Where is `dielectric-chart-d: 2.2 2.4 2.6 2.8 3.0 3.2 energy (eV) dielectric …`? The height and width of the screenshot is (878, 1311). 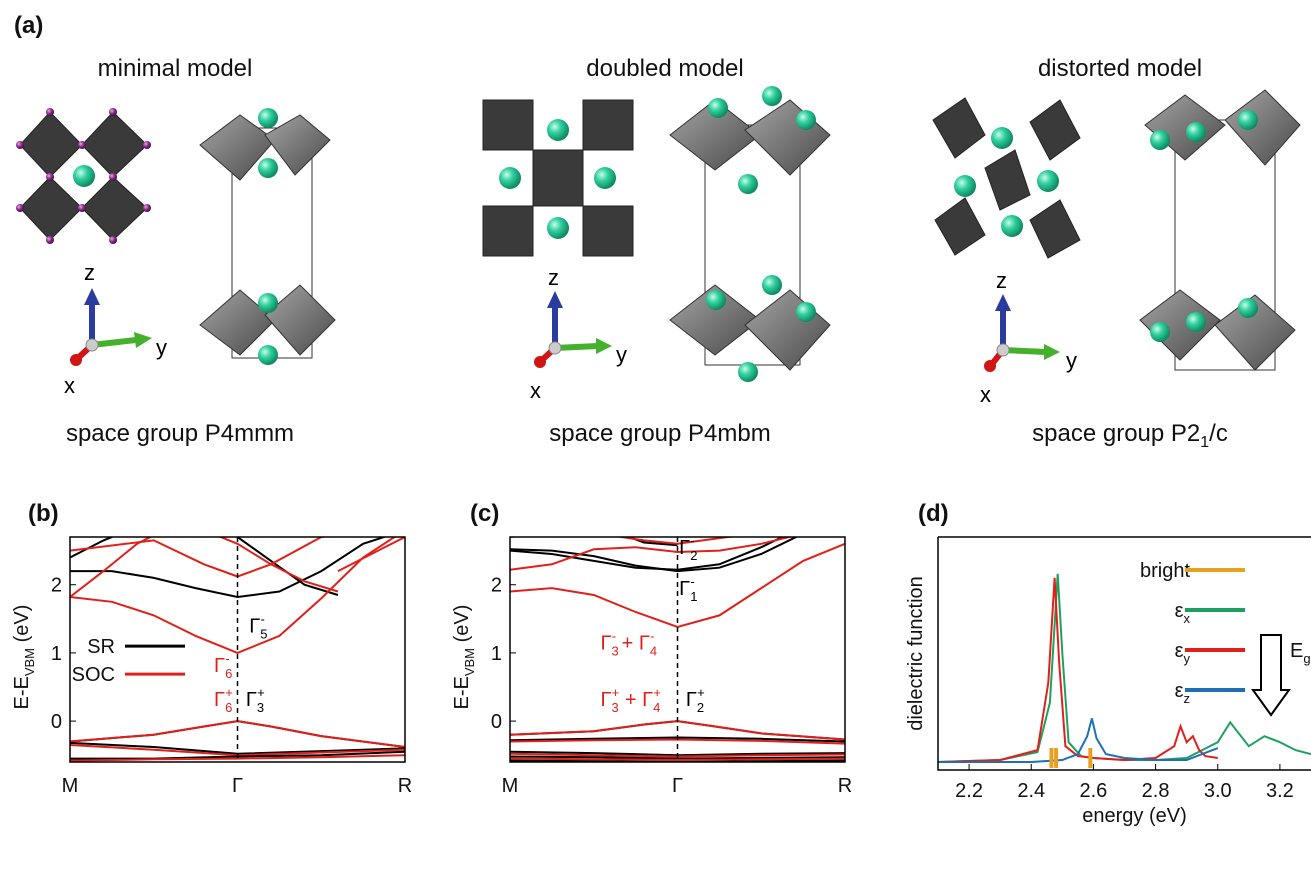
dielectric-chart-d: 2.2 2.4 2.6 2.8 3.0 3.2 energy (eV) dielectric … is located at coordinates (1108, 681).